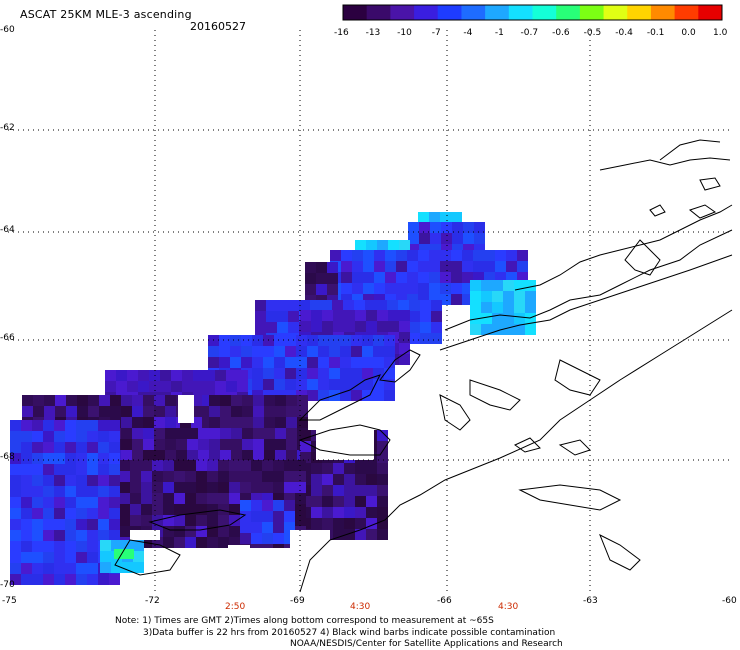 This screenshot has height=650, width=740. Describe the element at coordinates (341, 33) in the screenshot. I see `colorbar-label: -16` at that location.